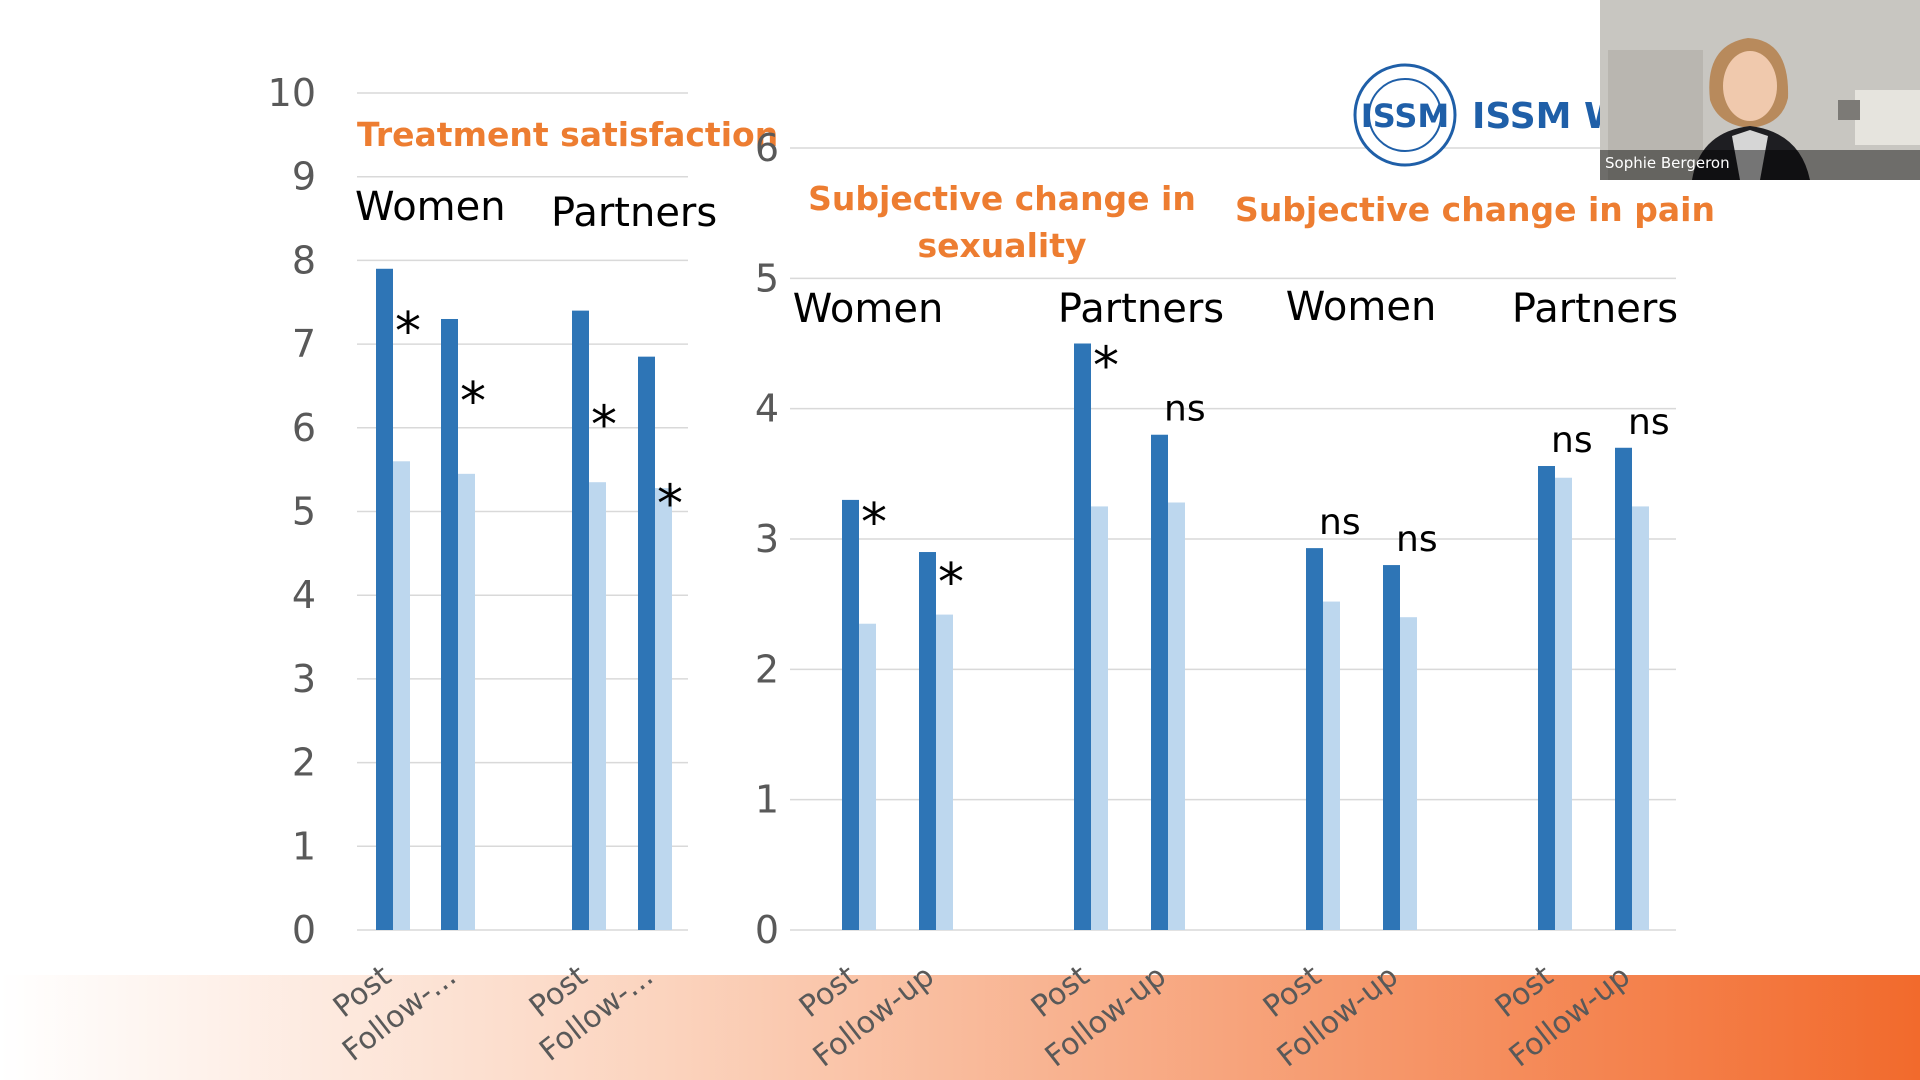 The image size is (1920, 1080). Describe the element at coordinates (292, 93) in the screenshot. I see `chart1-y-tick-label: 10` at that location.